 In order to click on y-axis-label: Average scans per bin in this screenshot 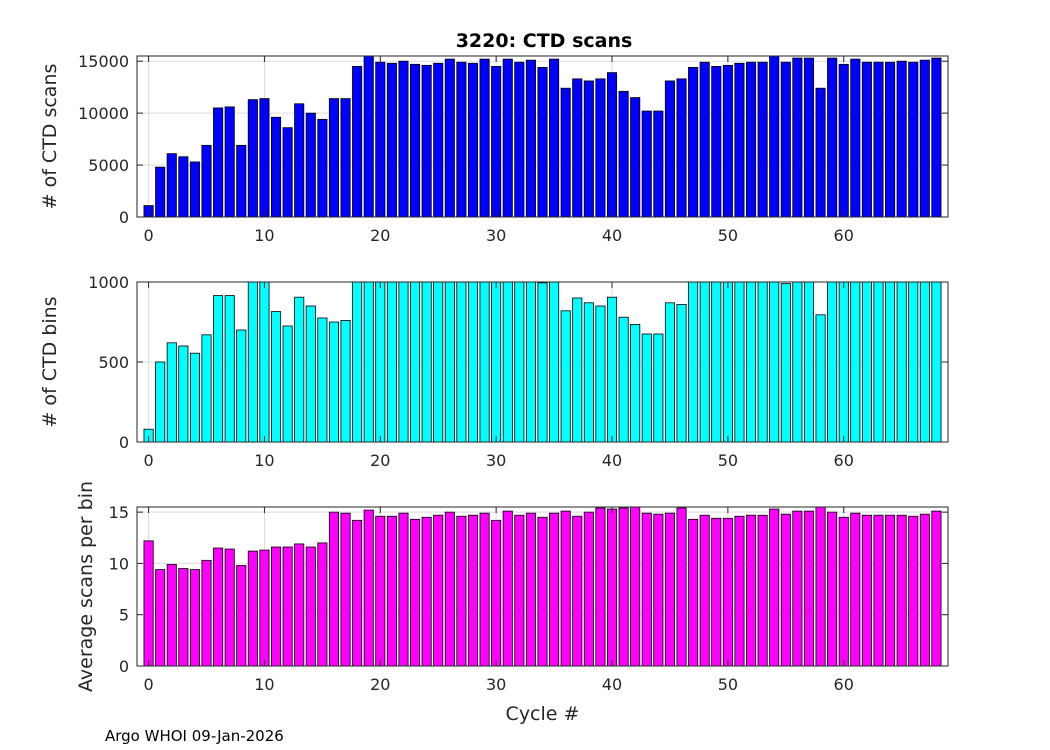, I will do `click(86, 586)`.